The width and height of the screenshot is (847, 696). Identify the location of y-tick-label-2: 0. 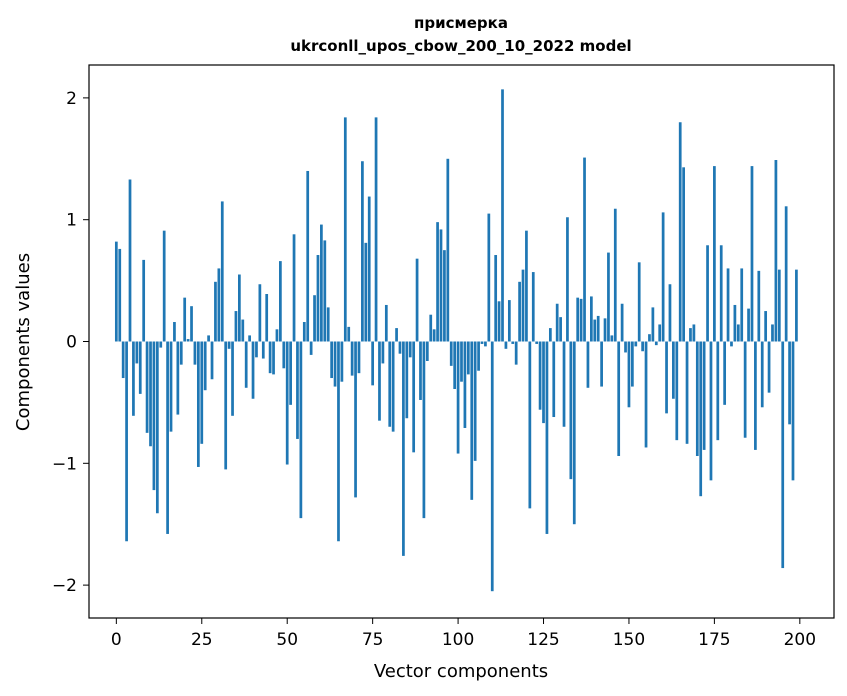
(71, 343).